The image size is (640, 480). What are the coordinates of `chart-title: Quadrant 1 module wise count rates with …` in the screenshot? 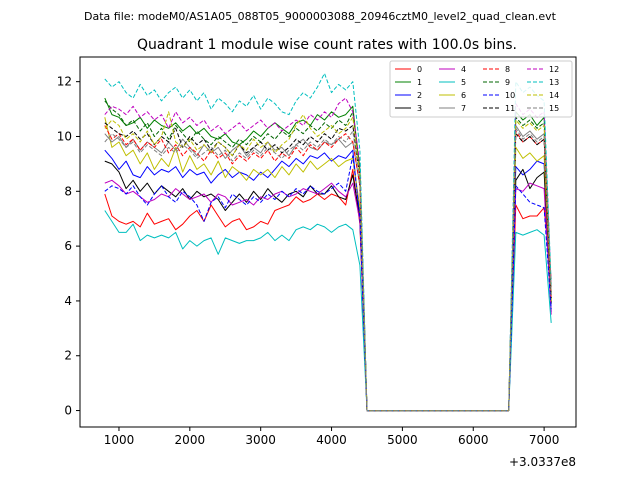 It's located at (327, 45).